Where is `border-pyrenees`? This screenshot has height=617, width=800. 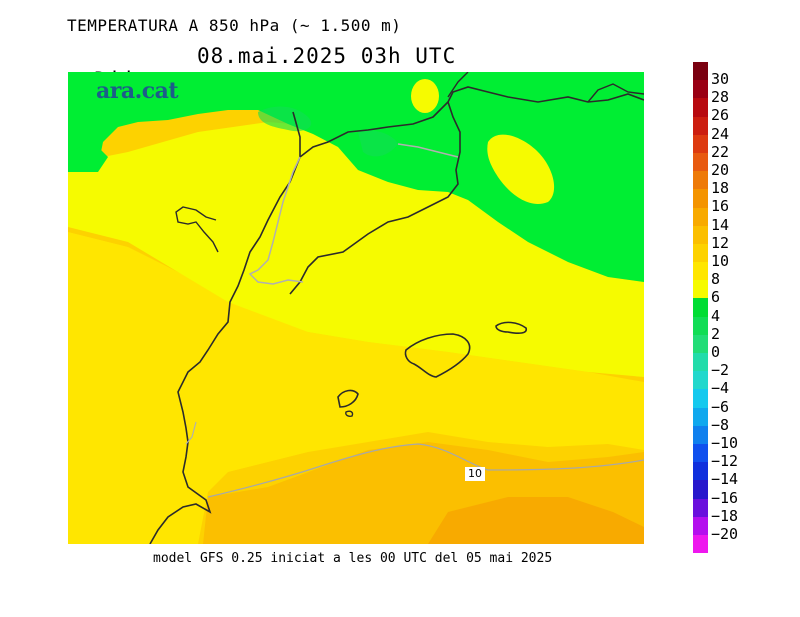
border-pyrenees is located at coordinates (276, 220).